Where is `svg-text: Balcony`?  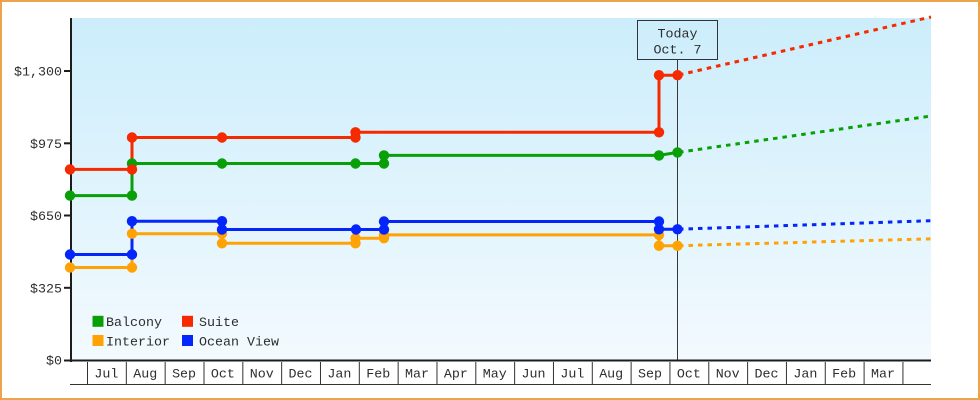
svg-text: Balcony is located at coordinates (134, 323).